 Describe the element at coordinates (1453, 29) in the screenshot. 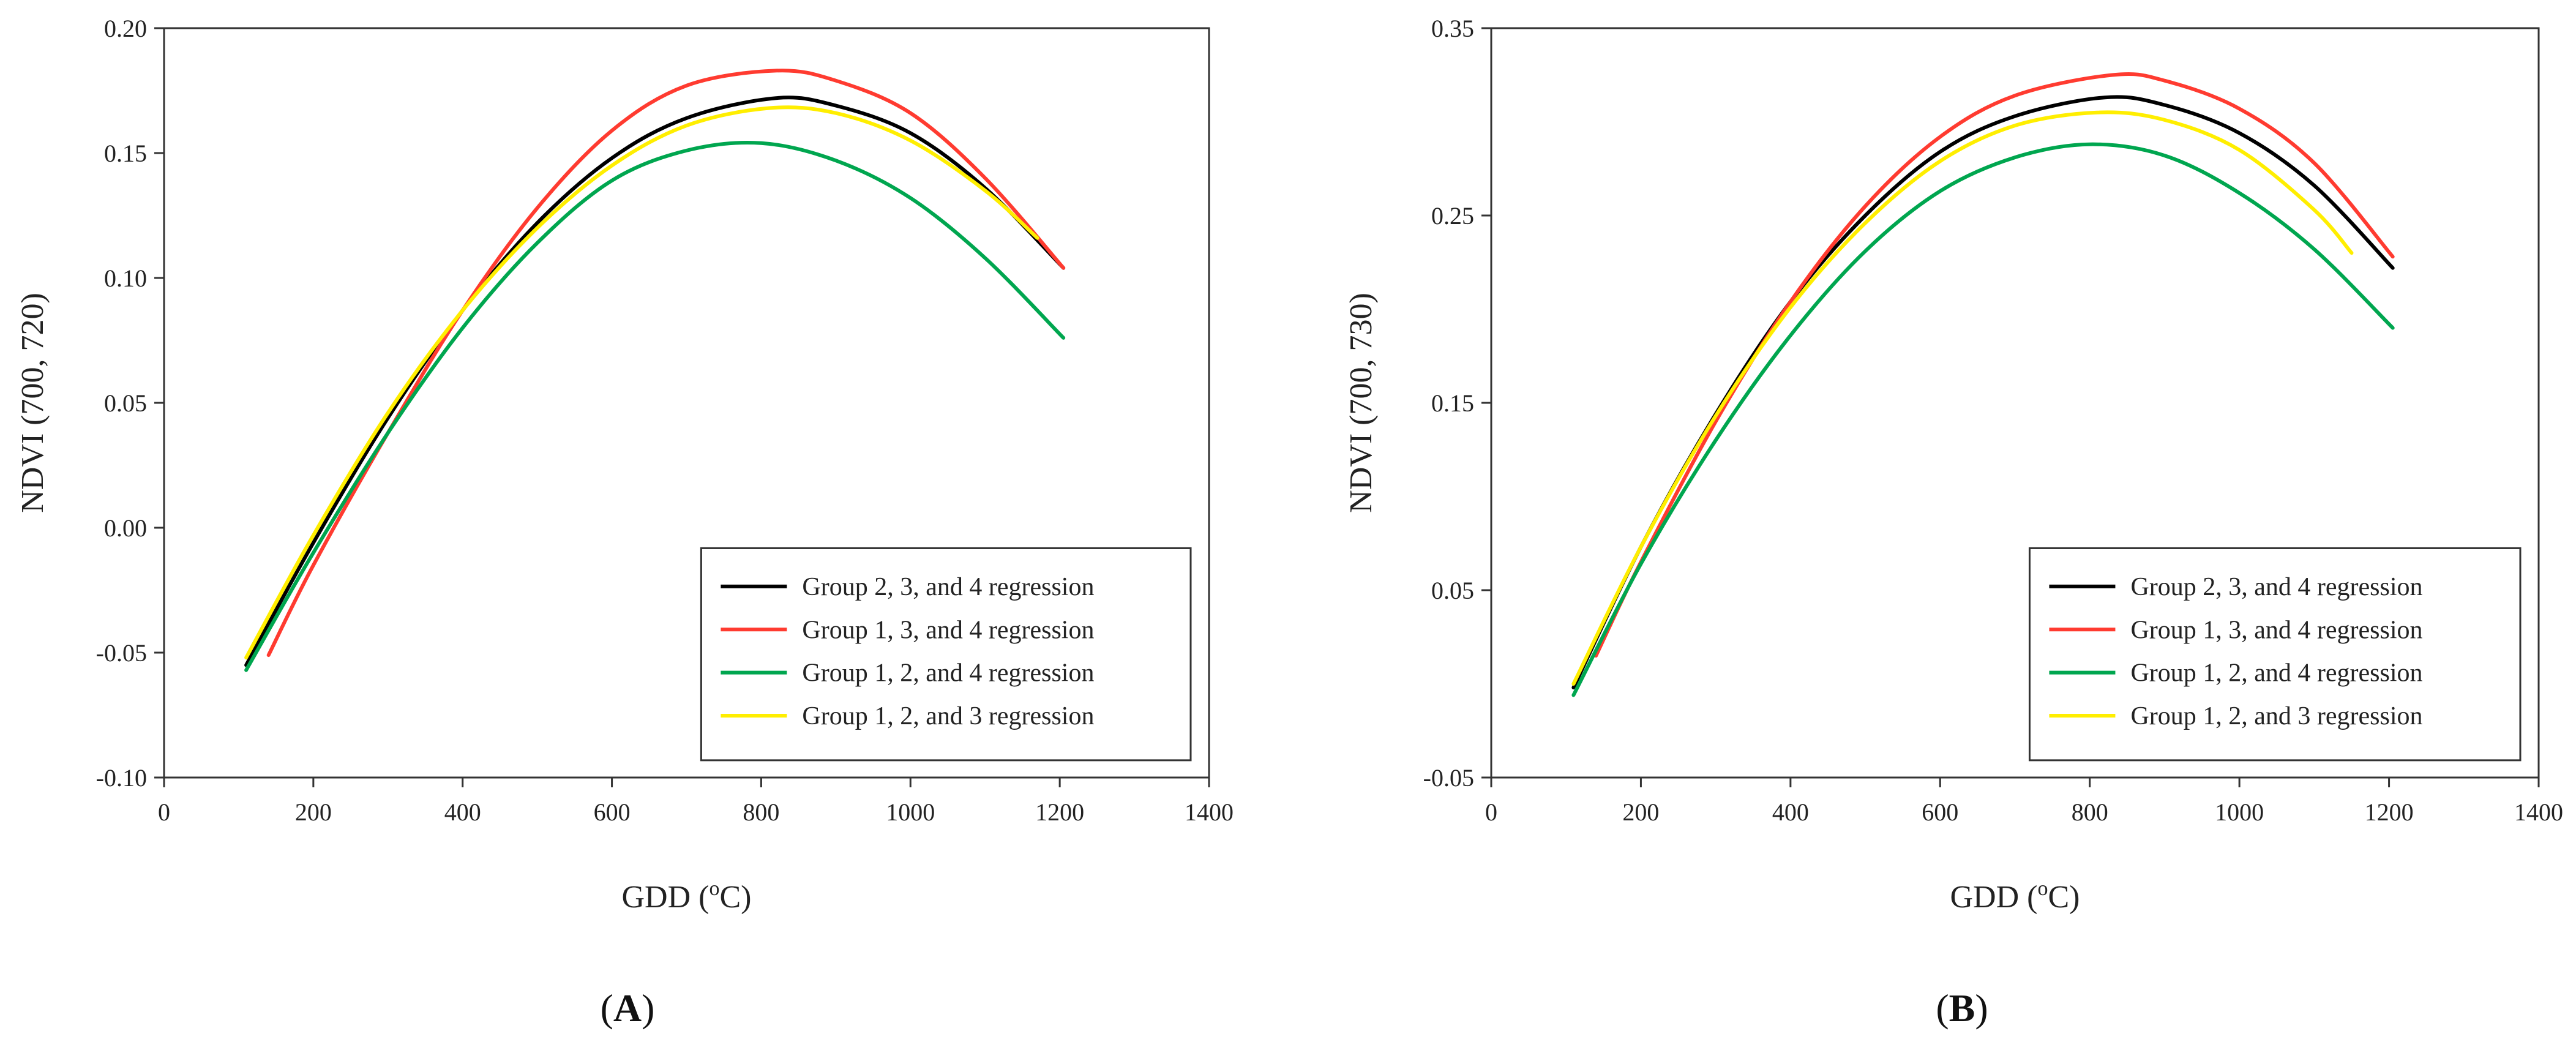

I see `y-tick-label: 0.35` at that location.